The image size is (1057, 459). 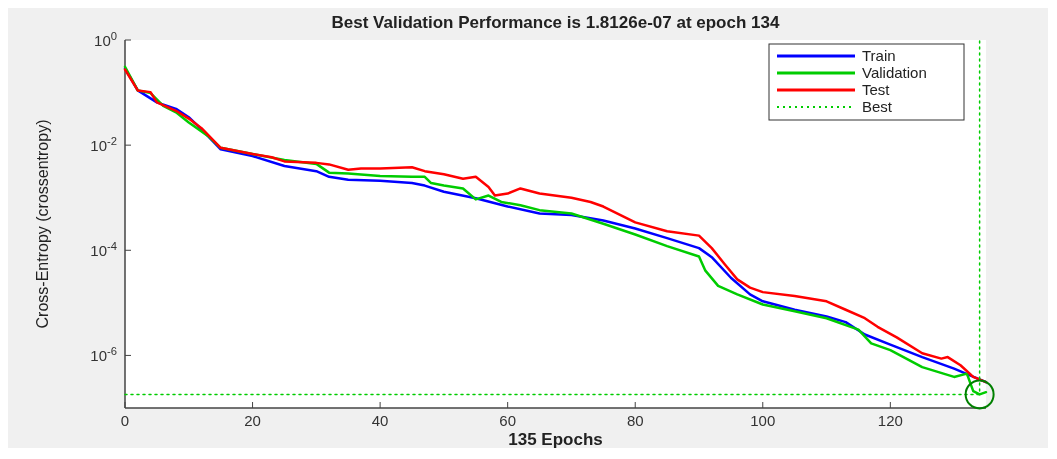 I want to click on legend-label: Best, so click(x=877, y=106).